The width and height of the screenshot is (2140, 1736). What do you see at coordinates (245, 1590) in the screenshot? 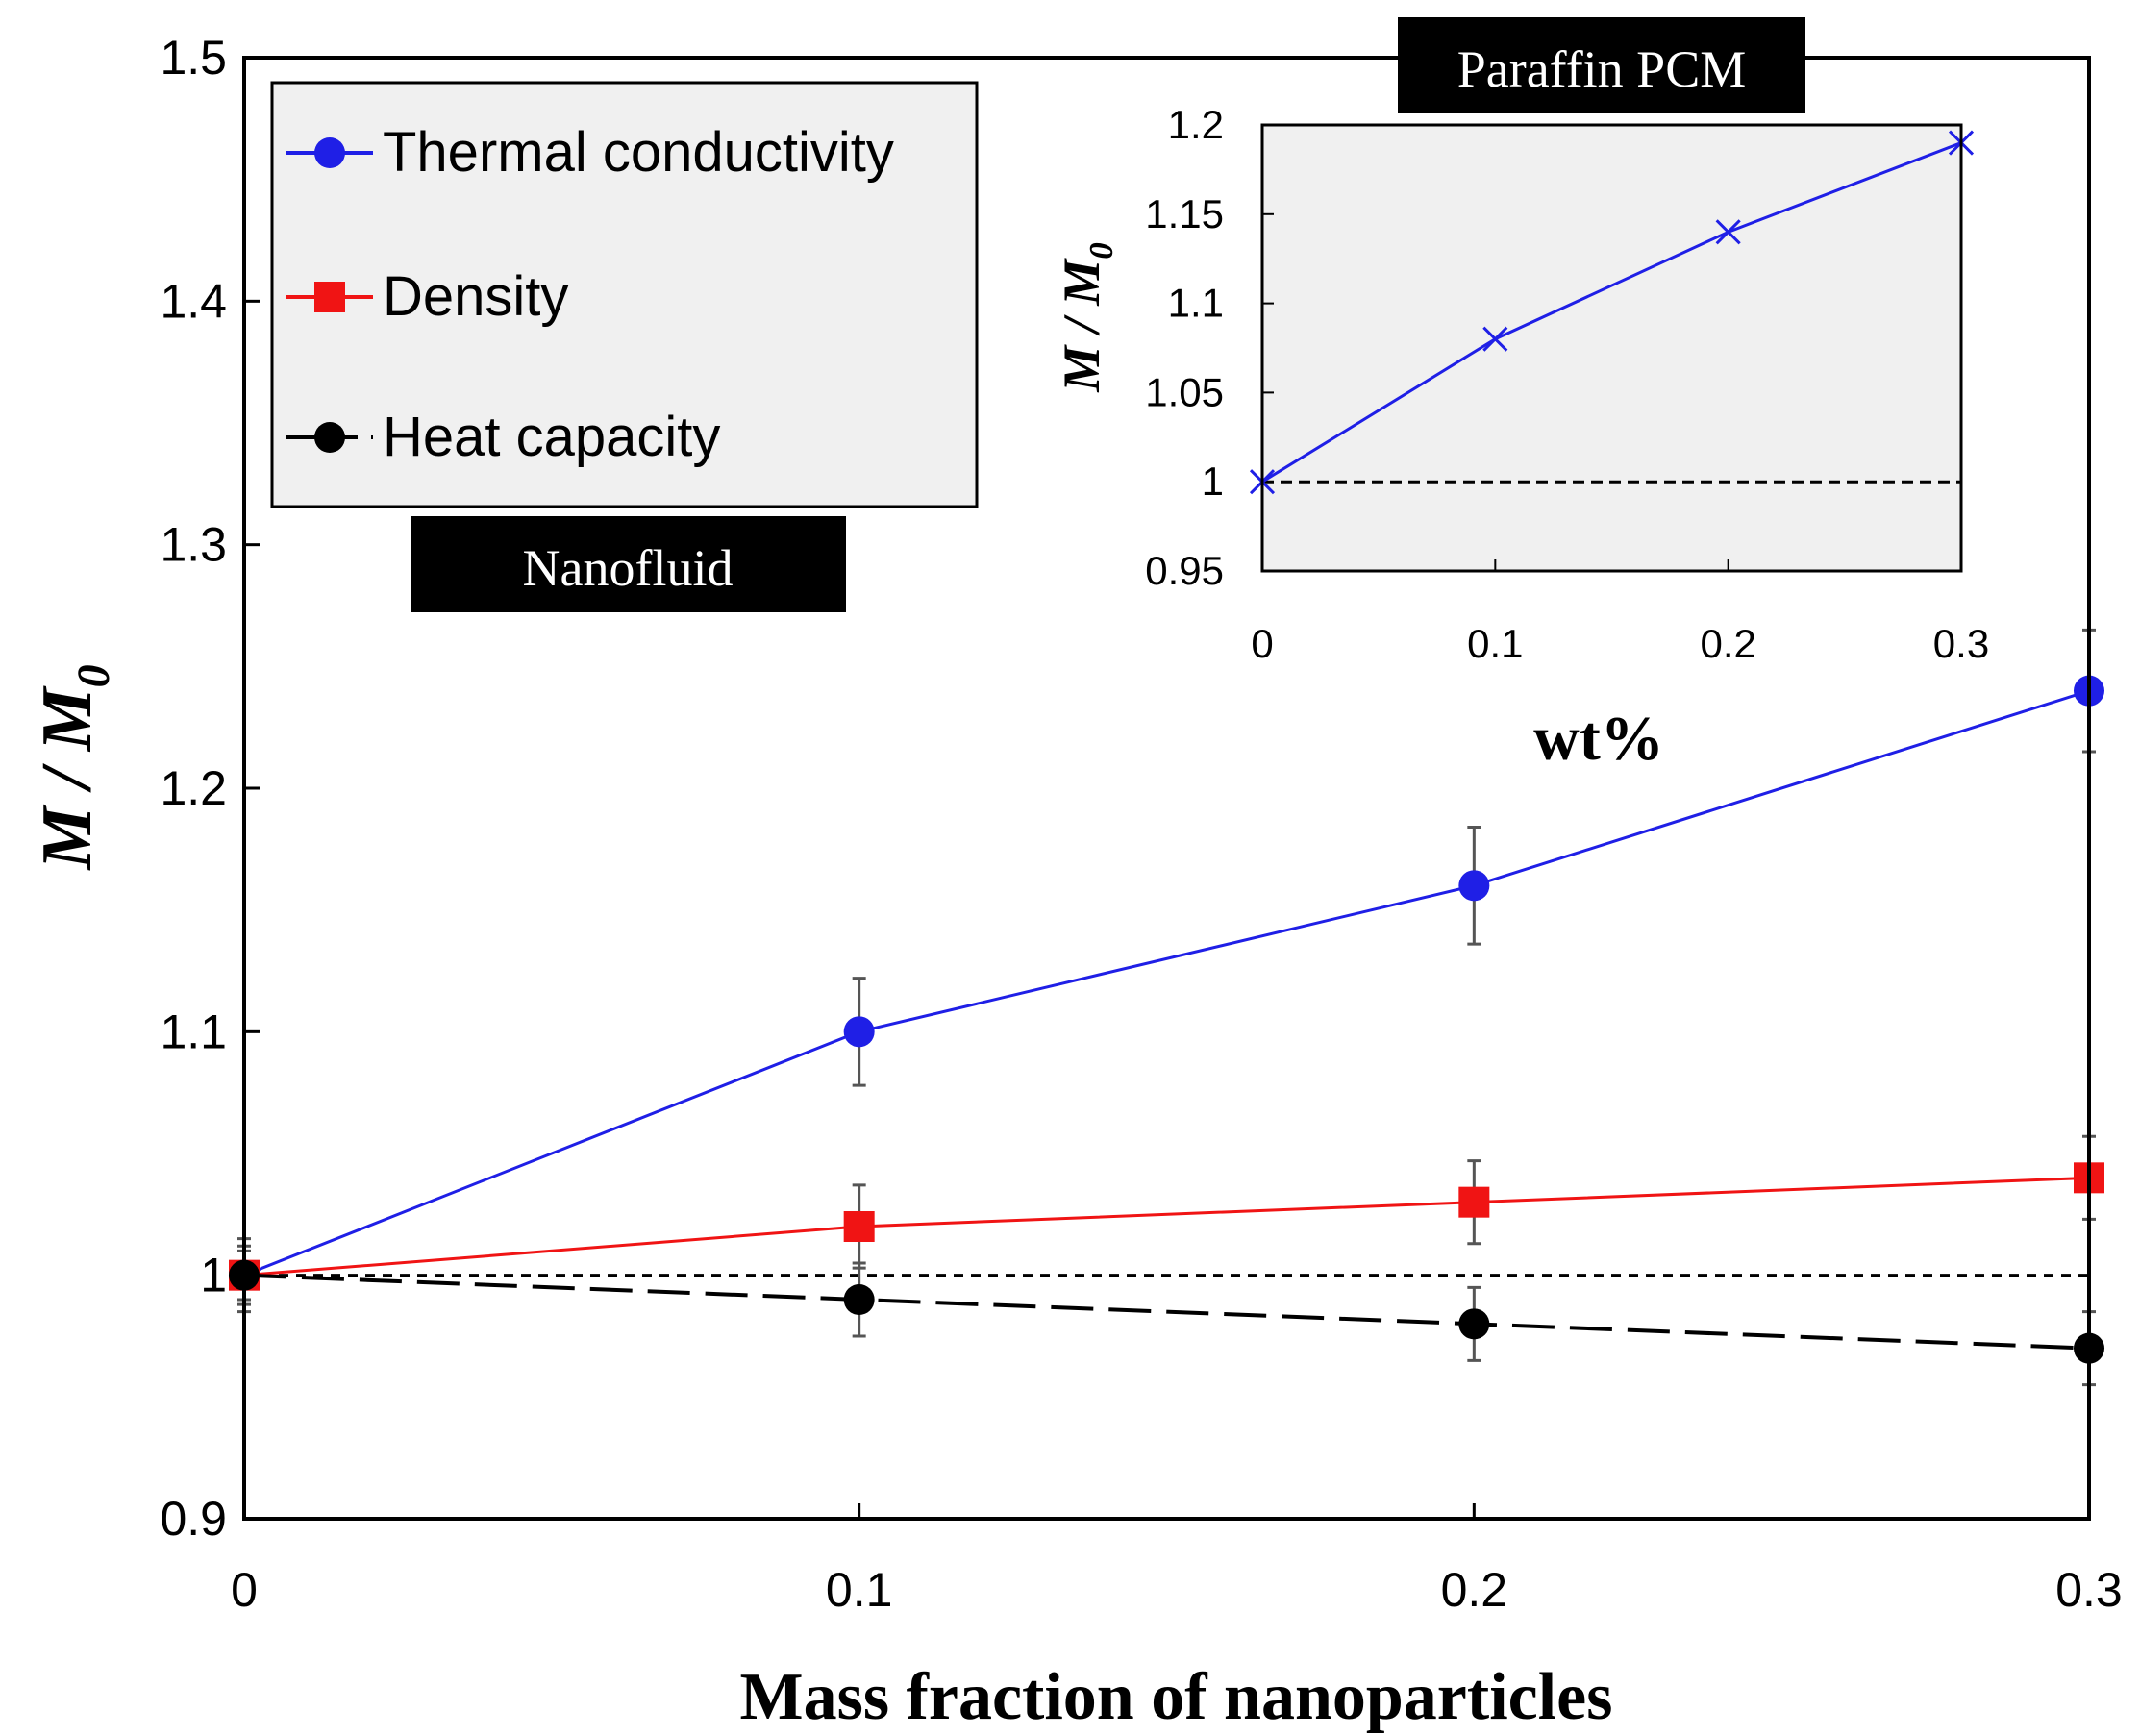
I see `x-tick-label: 0` at bounding box center [245, 1590].